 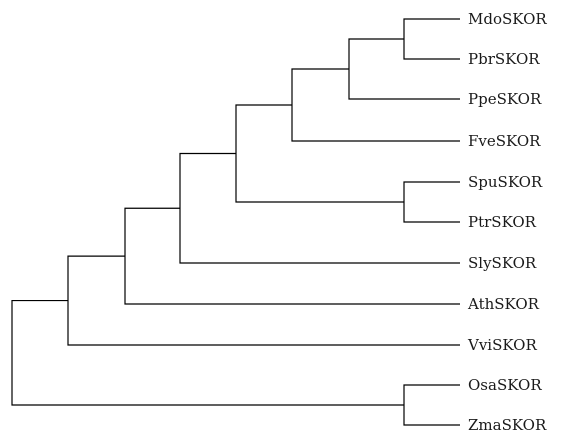 What do you see at coordinates (503, 304) in the screenshot?
I see `leaf-label-athskor: AthSKOR` at bounding box center [503, 304].